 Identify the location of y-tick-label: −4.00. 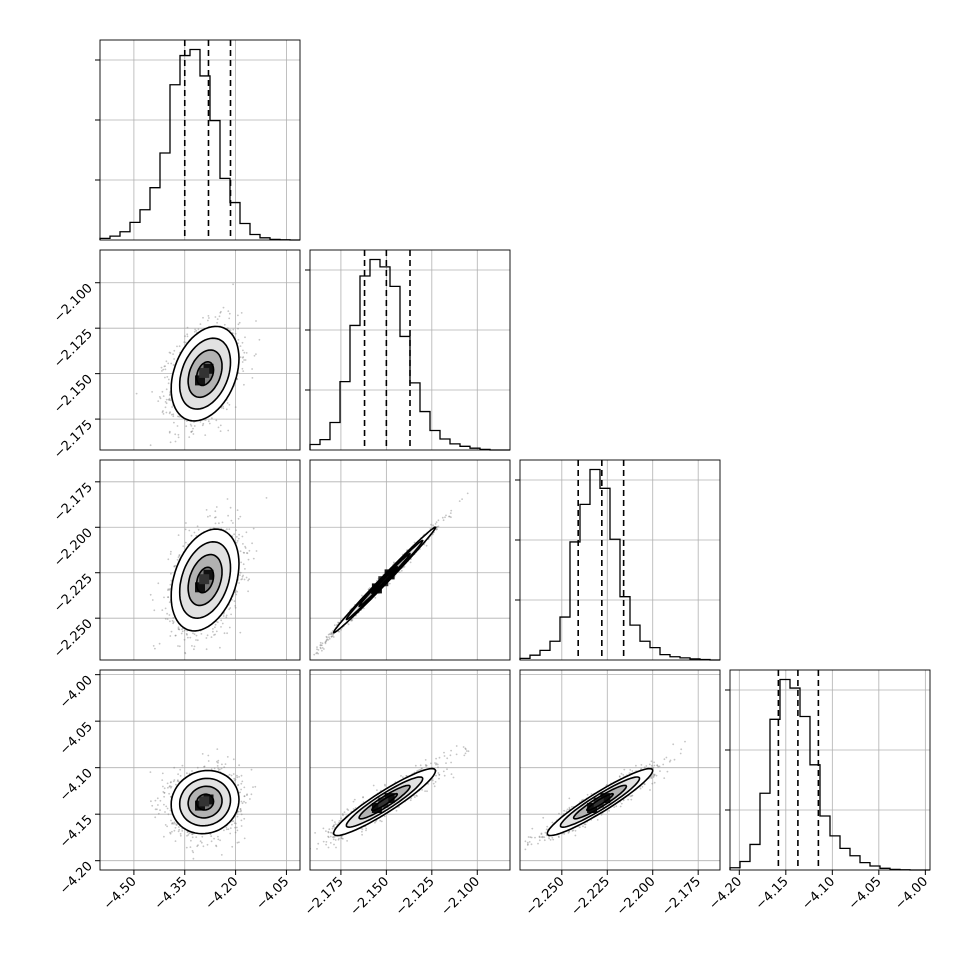
(76, 692).